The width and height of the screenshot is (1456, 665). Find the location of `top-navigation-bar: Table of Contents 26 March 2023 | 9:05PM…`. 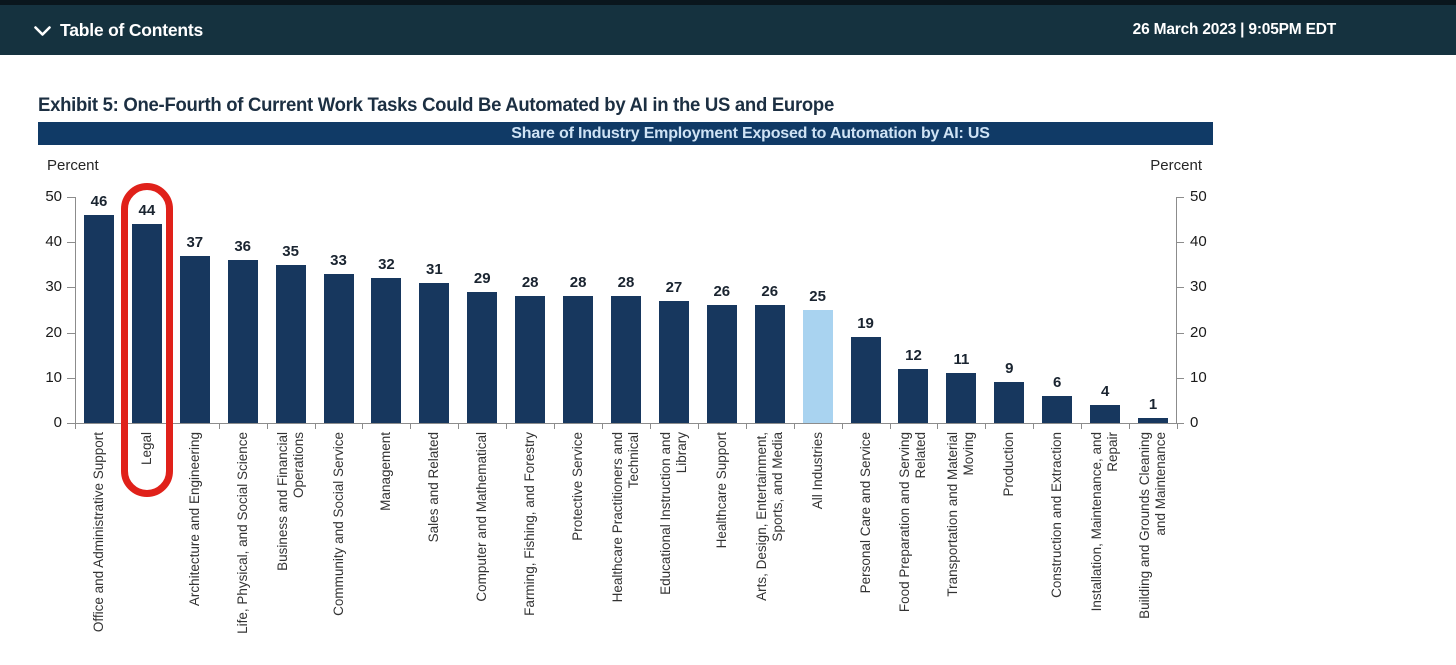

top-navigation-bar: Table of Contents 26 March 2023 | 9:05PM… is located at coordinates (728, 27).